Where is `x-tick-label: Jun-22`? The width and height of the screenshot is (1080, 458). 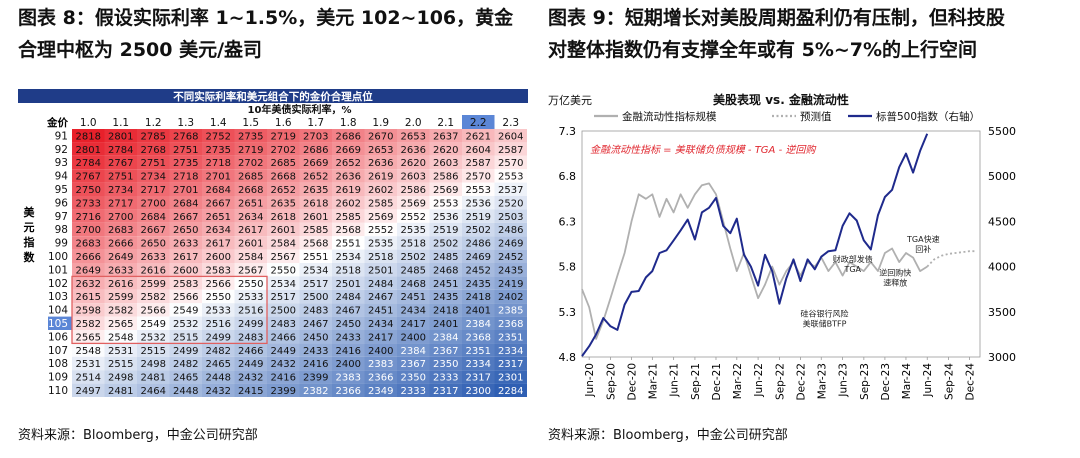
x-tick-label: Jun-22 is located at coordinates (759, 380).